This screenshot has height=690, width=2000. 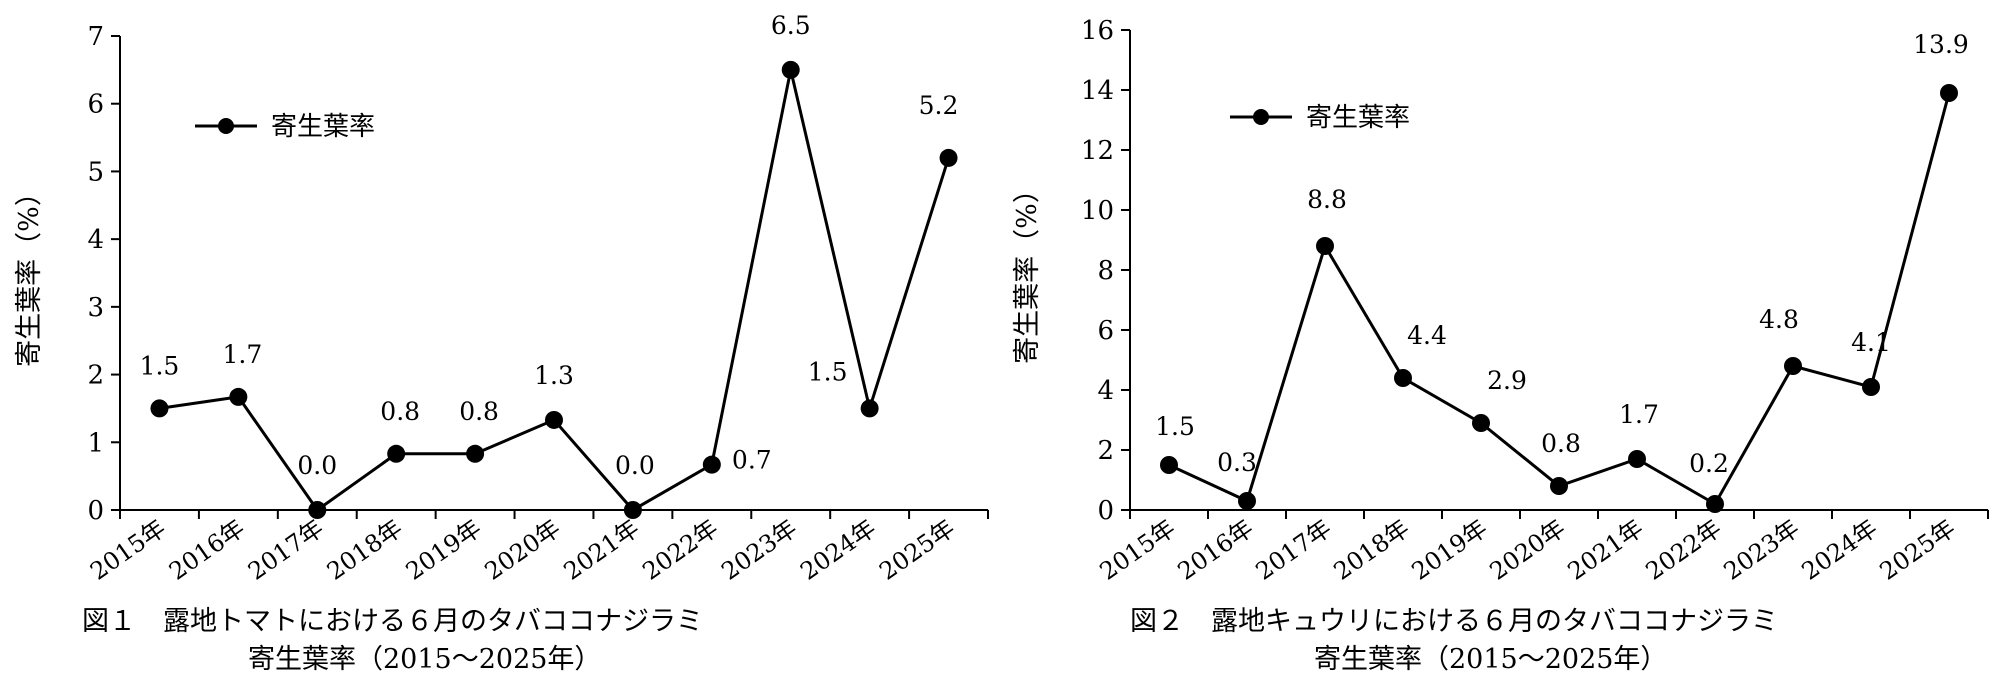 I want to click on chart-1-caption-line1: 図１ 露地トマトにおける６月のタバココナジラミ, so click(x=392, y=621).